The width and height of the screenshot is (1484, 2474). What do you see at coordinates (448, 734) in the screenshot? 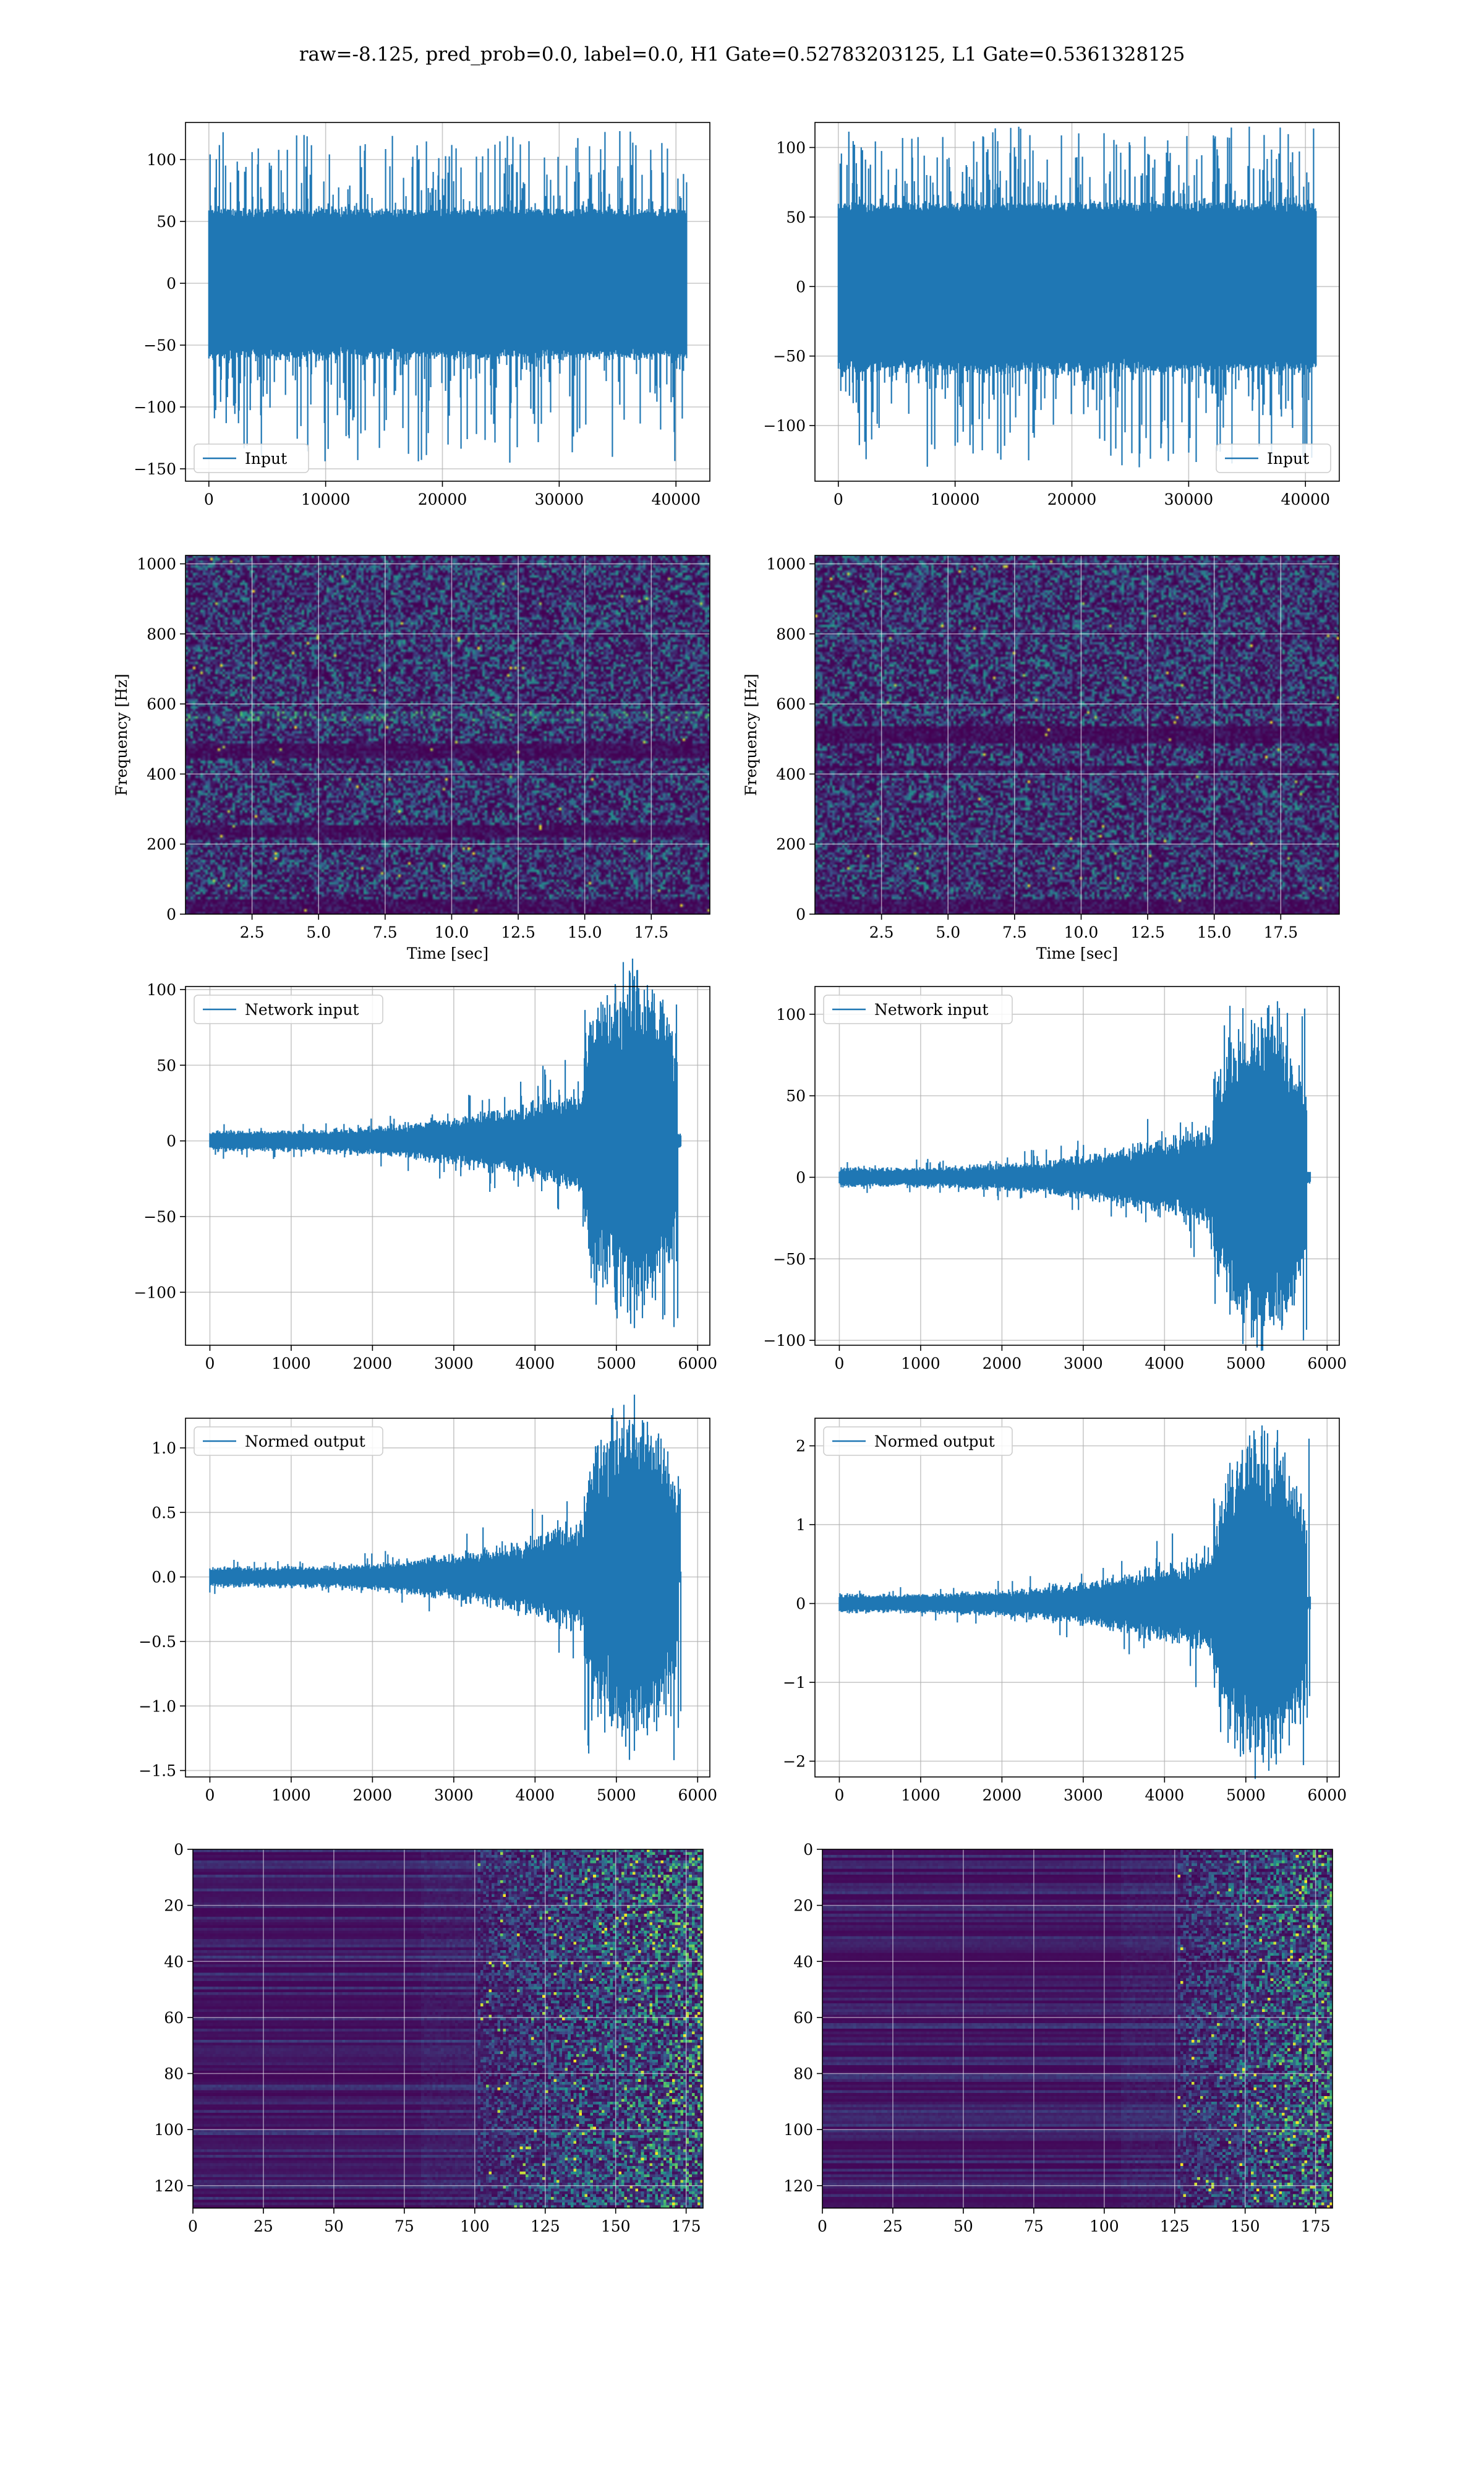
I see `spectrogram-image` at bounding box center [448, 734].